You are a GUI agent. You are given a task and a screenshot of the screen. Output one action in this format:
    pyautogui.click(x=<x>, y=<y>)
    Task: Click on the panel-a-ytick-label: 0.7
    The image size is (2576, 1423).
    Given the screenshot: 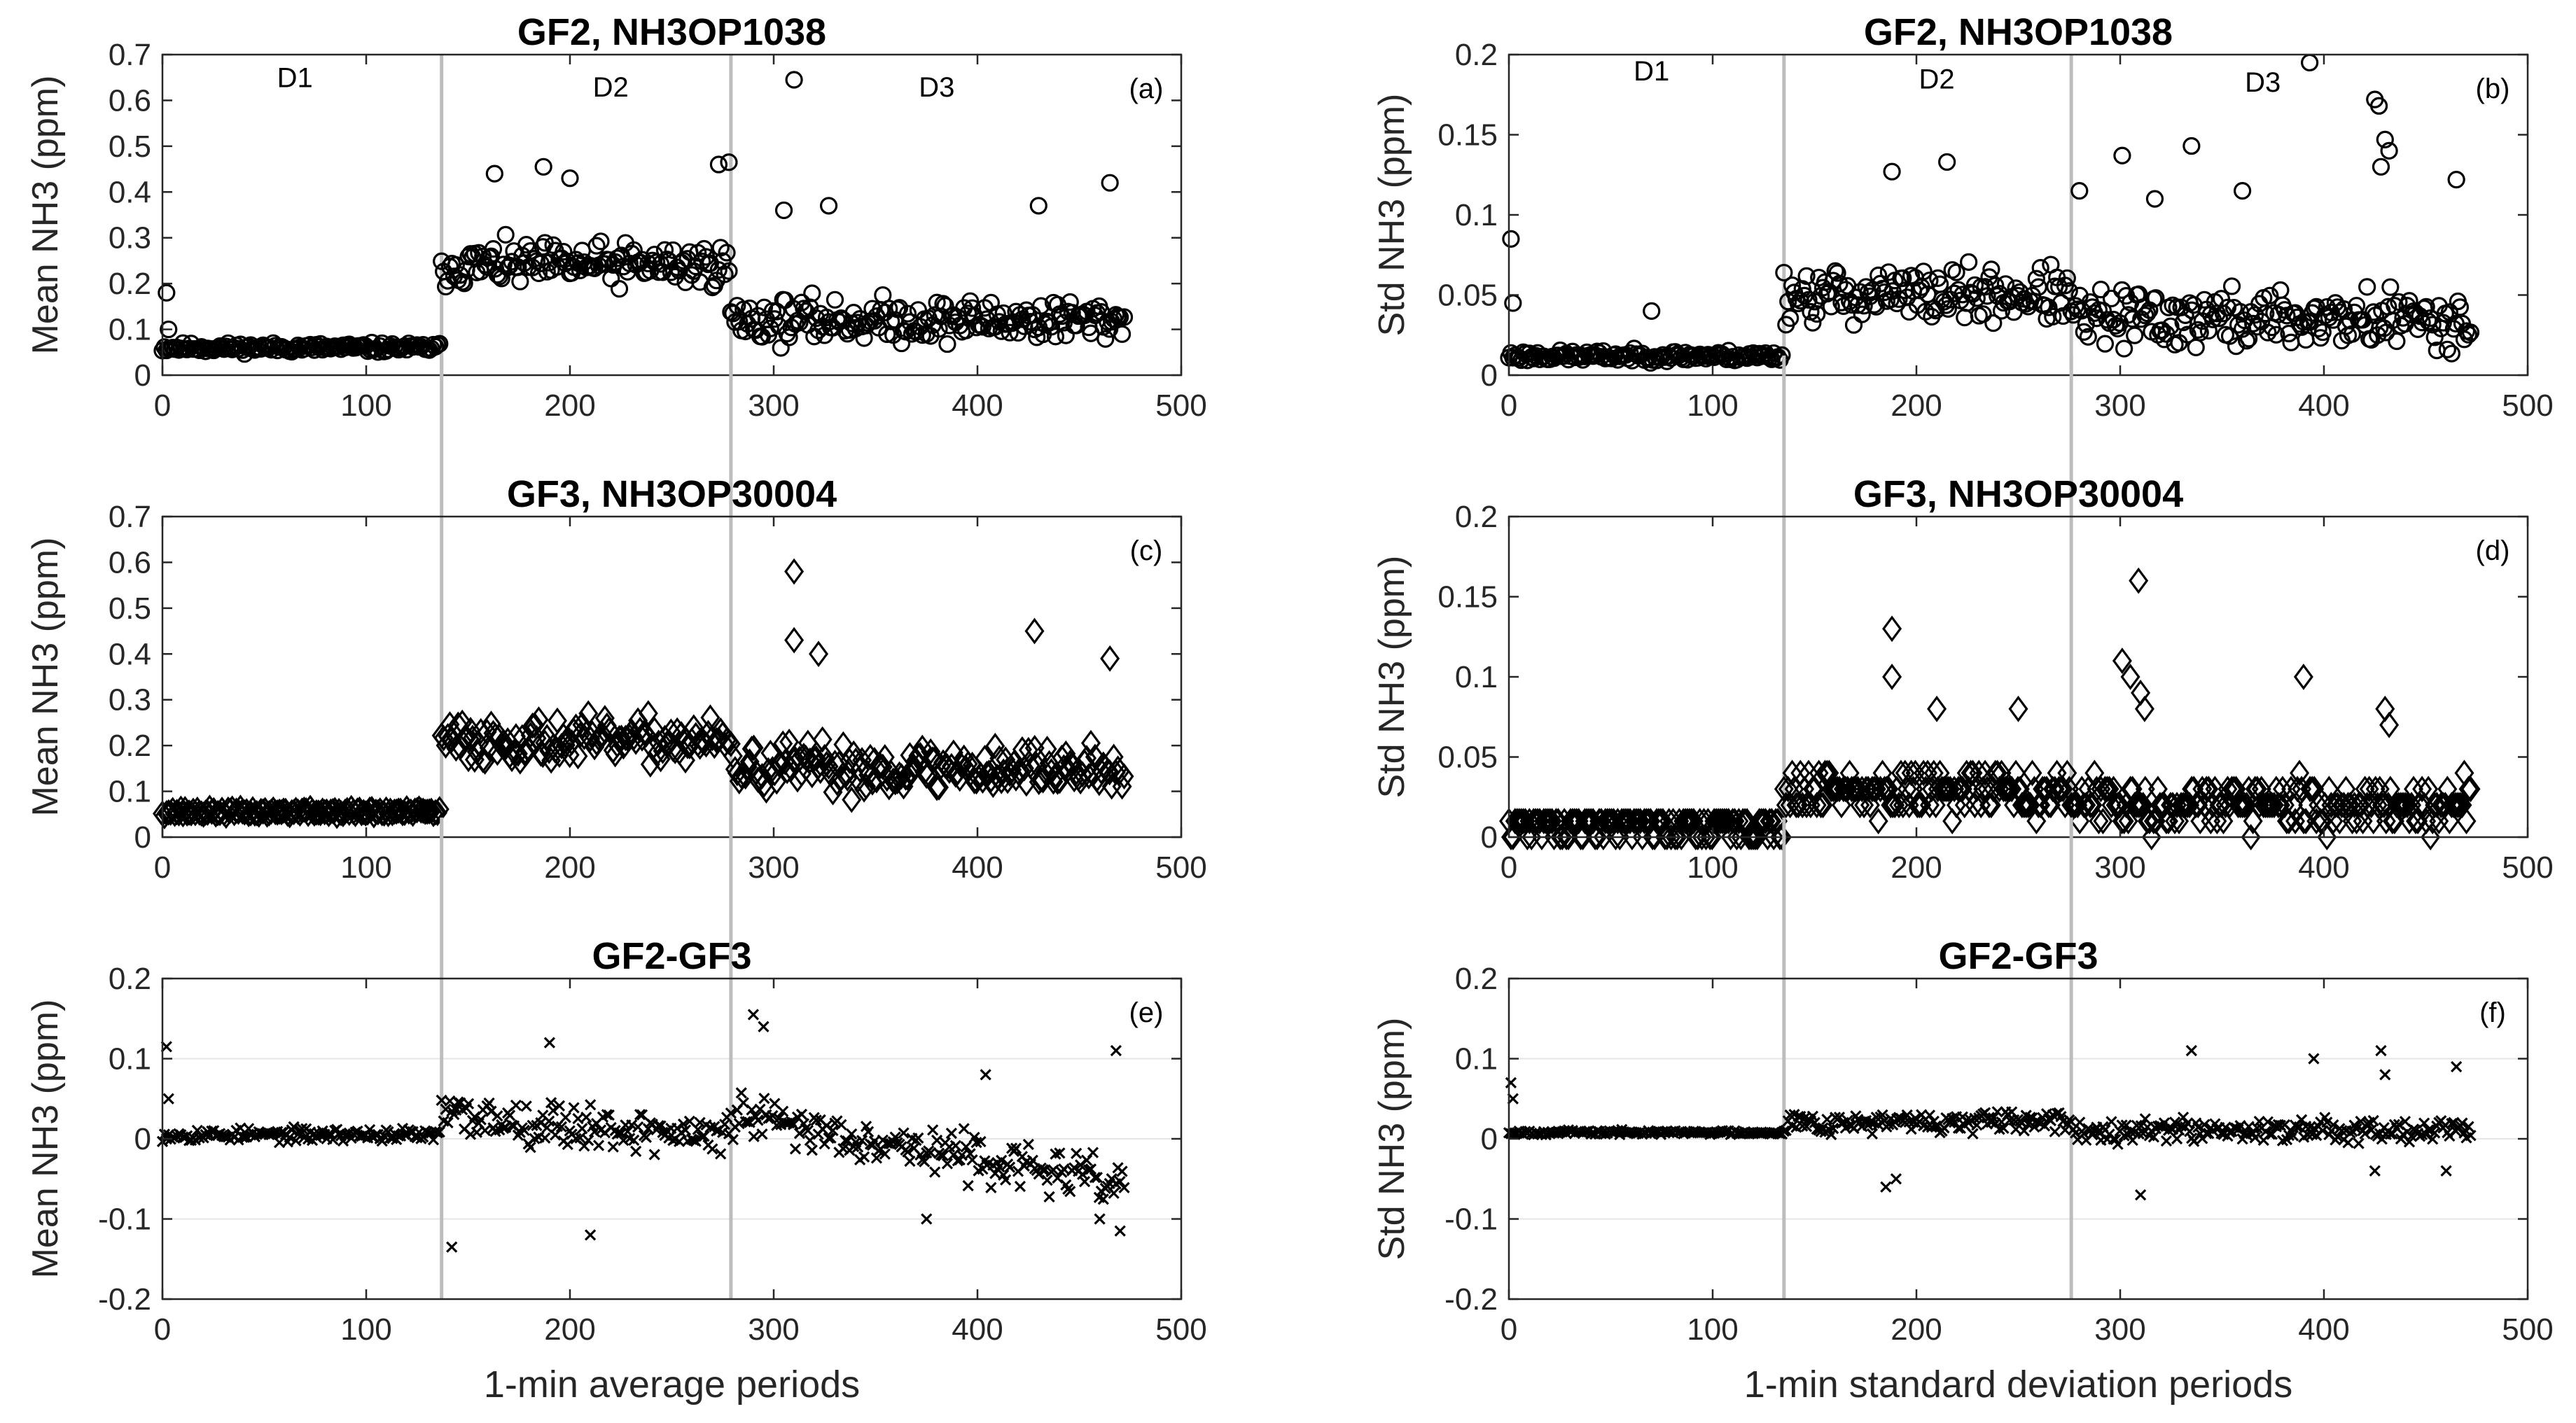 What is the action you would take?
    pyautogui.click(x=130, y=55)
    